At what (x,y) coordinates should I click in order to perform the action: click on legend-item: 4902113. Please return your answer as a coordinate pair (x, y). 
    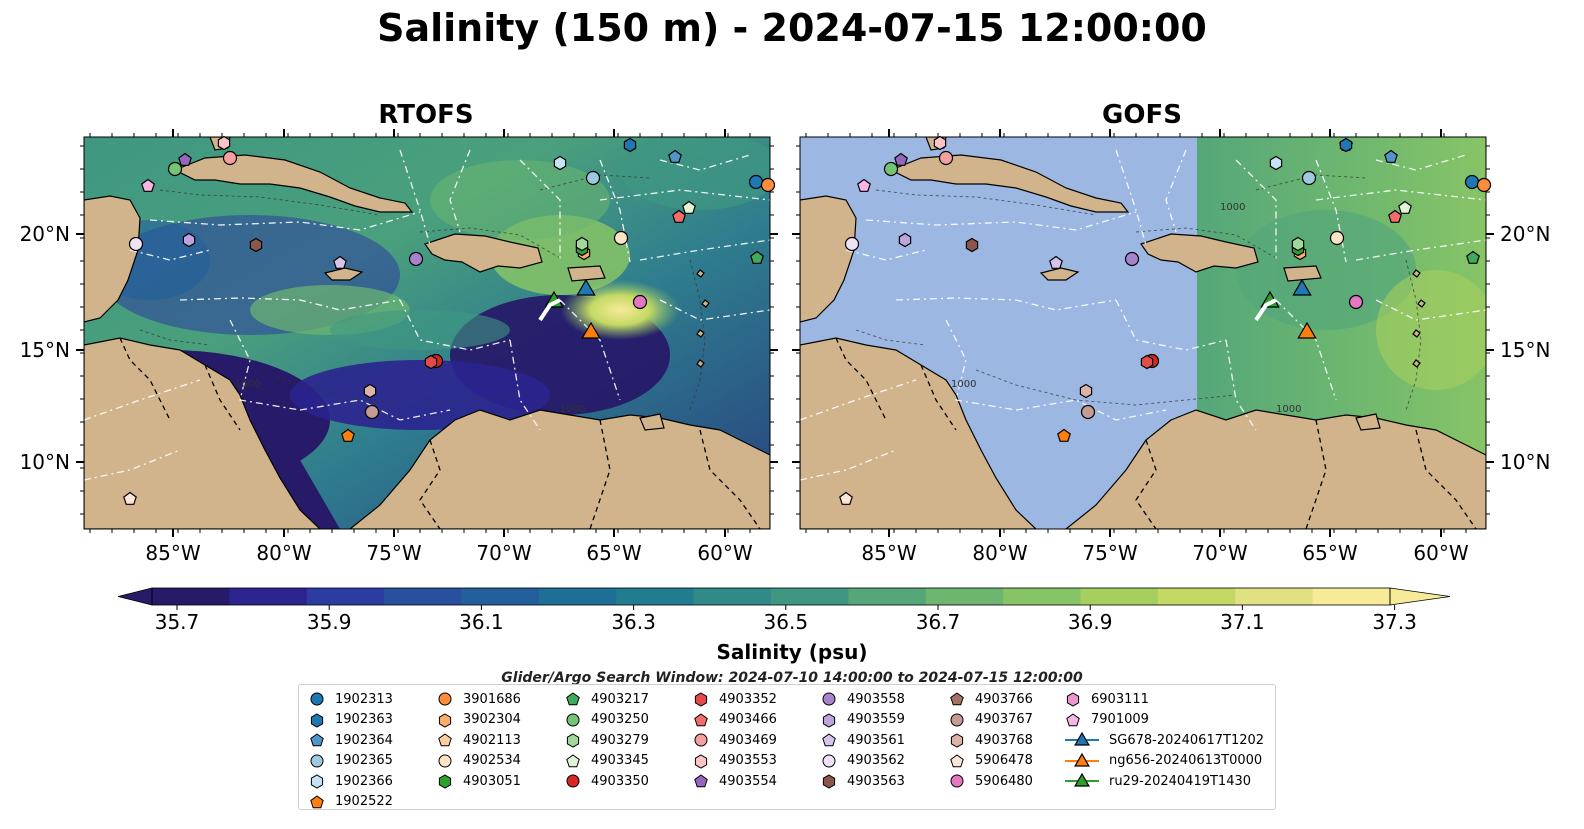
    Looking at the image, I should click on (479, 740).